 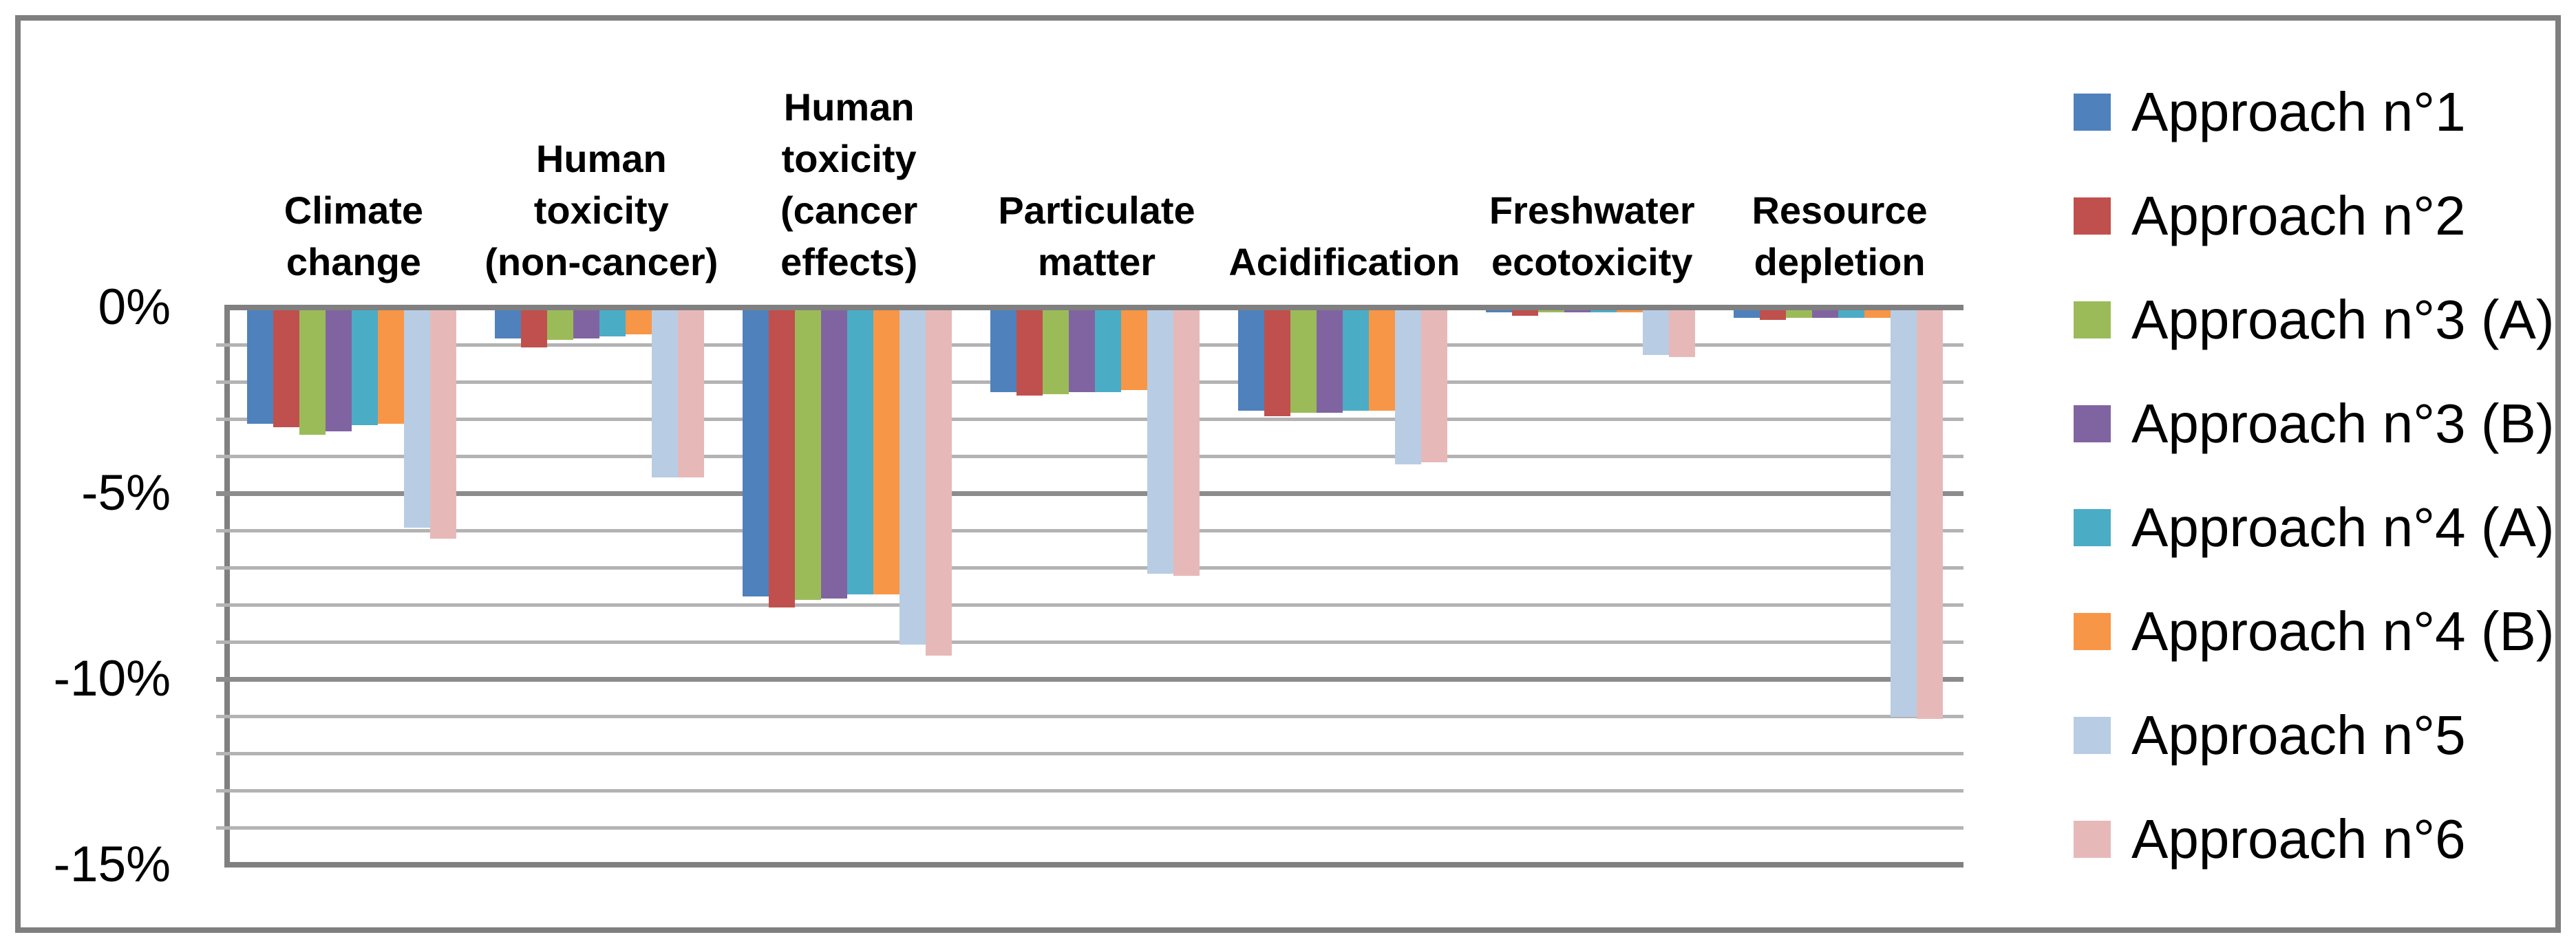 What do you see at coordinates (2343, 631) in the screenshot?
I see `legend-label: Approach n°4 (B)` at bounding box center [2343, 631].